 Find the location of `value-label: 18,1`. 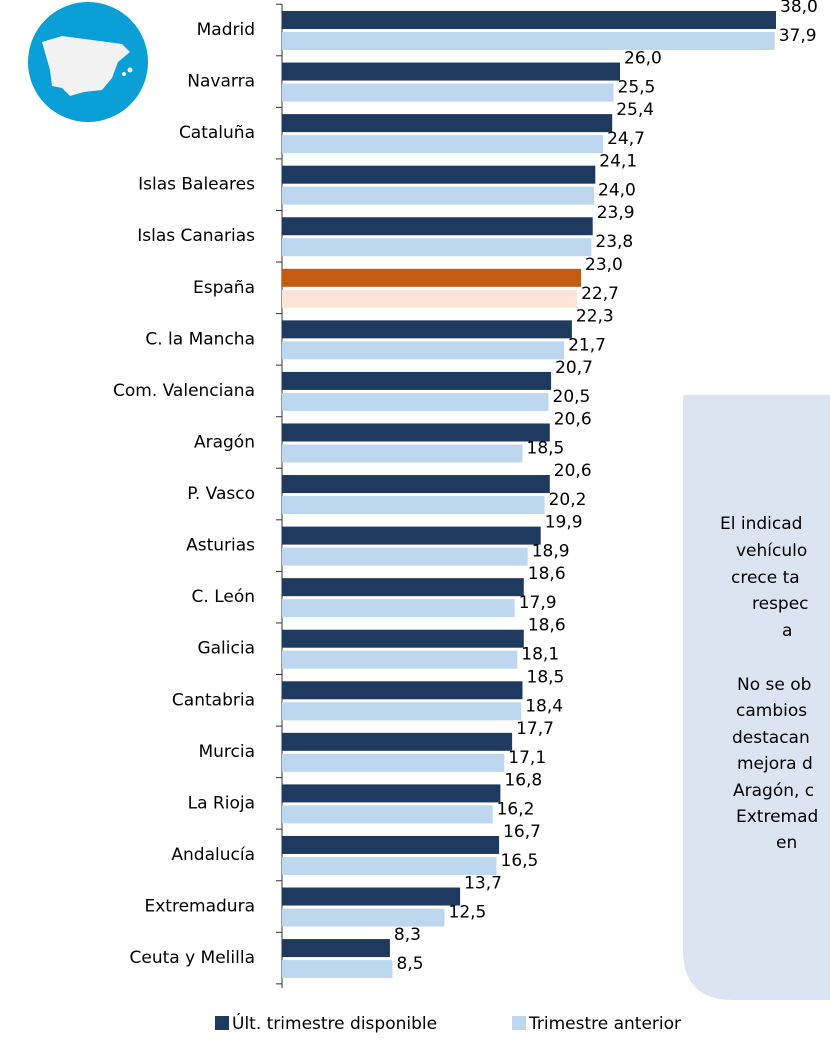

value-label: 18,1 is located at coordinates (540, 655).